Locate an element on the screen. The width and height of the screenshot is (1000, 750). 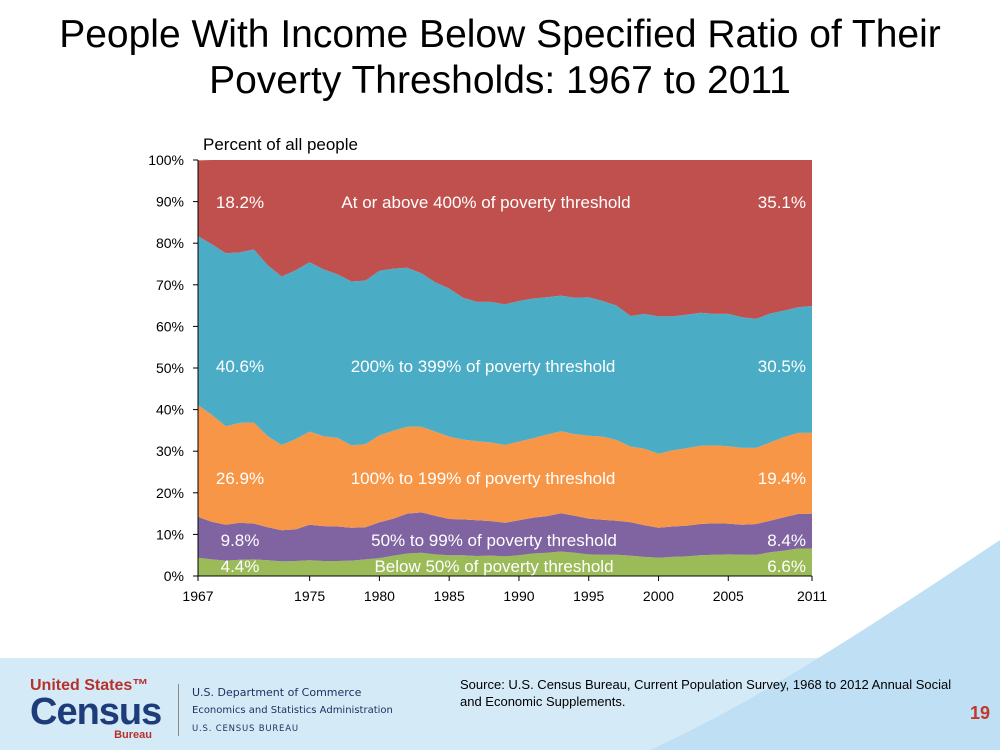
y-tick-label: 90% is located at coordinates (170, 202).